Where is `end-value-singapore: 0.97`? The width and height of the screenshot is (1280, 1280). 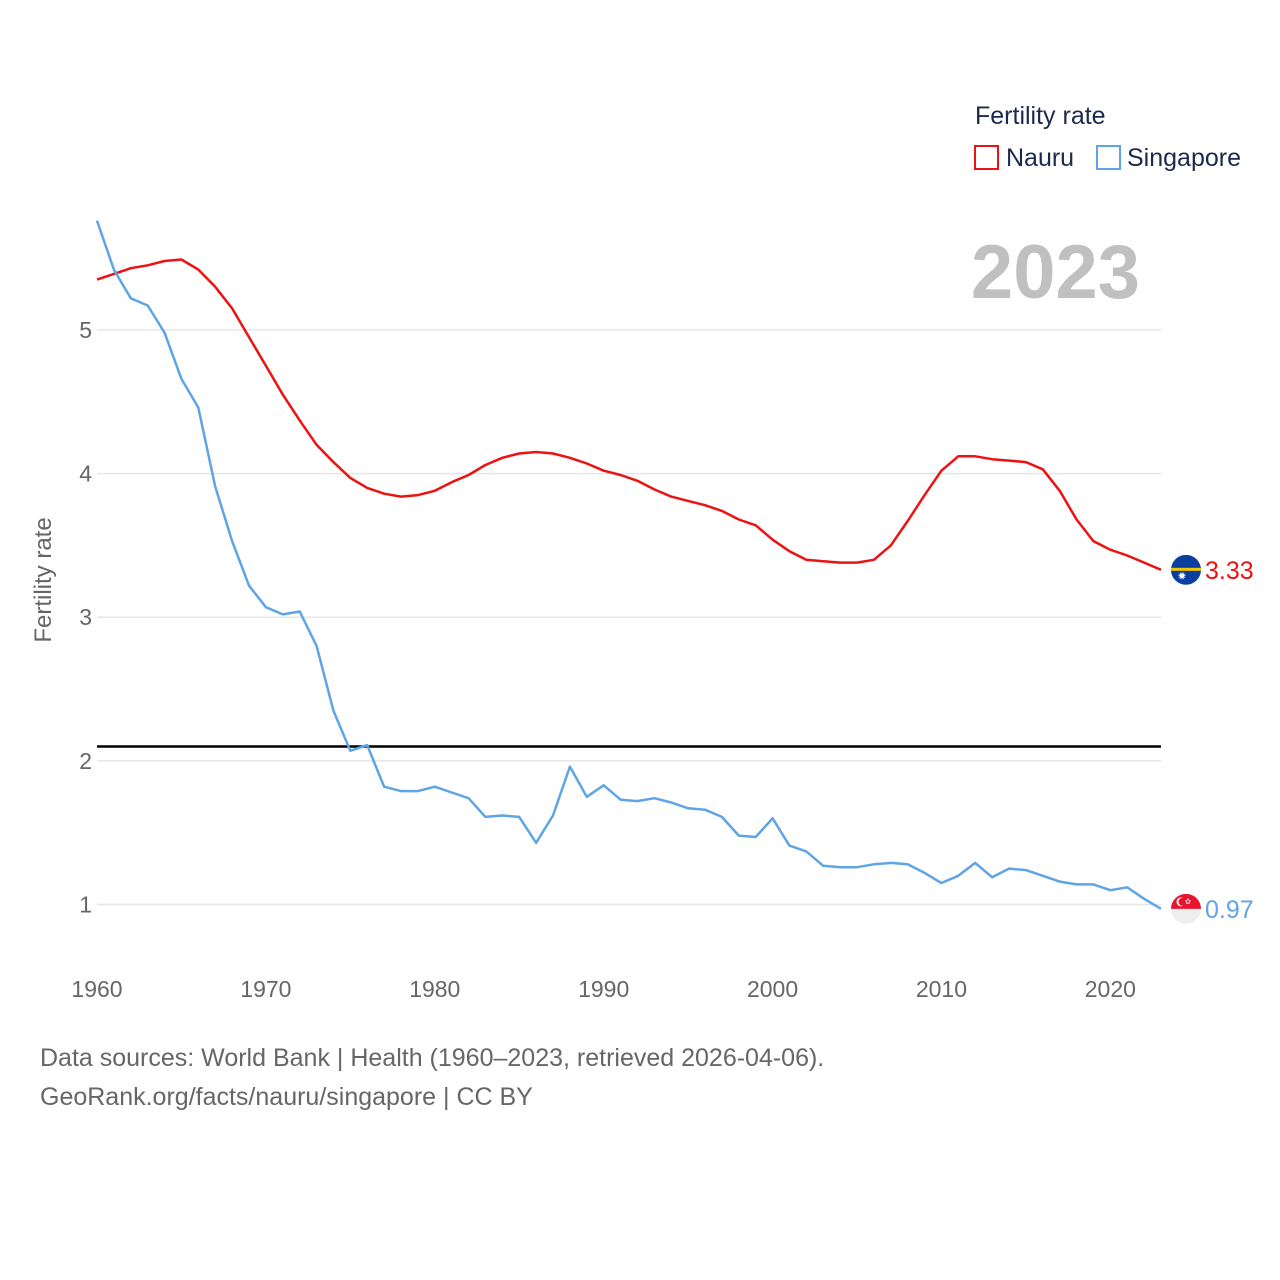
end-value-singapore: 0.97 is located at coordinates (1229, 910).